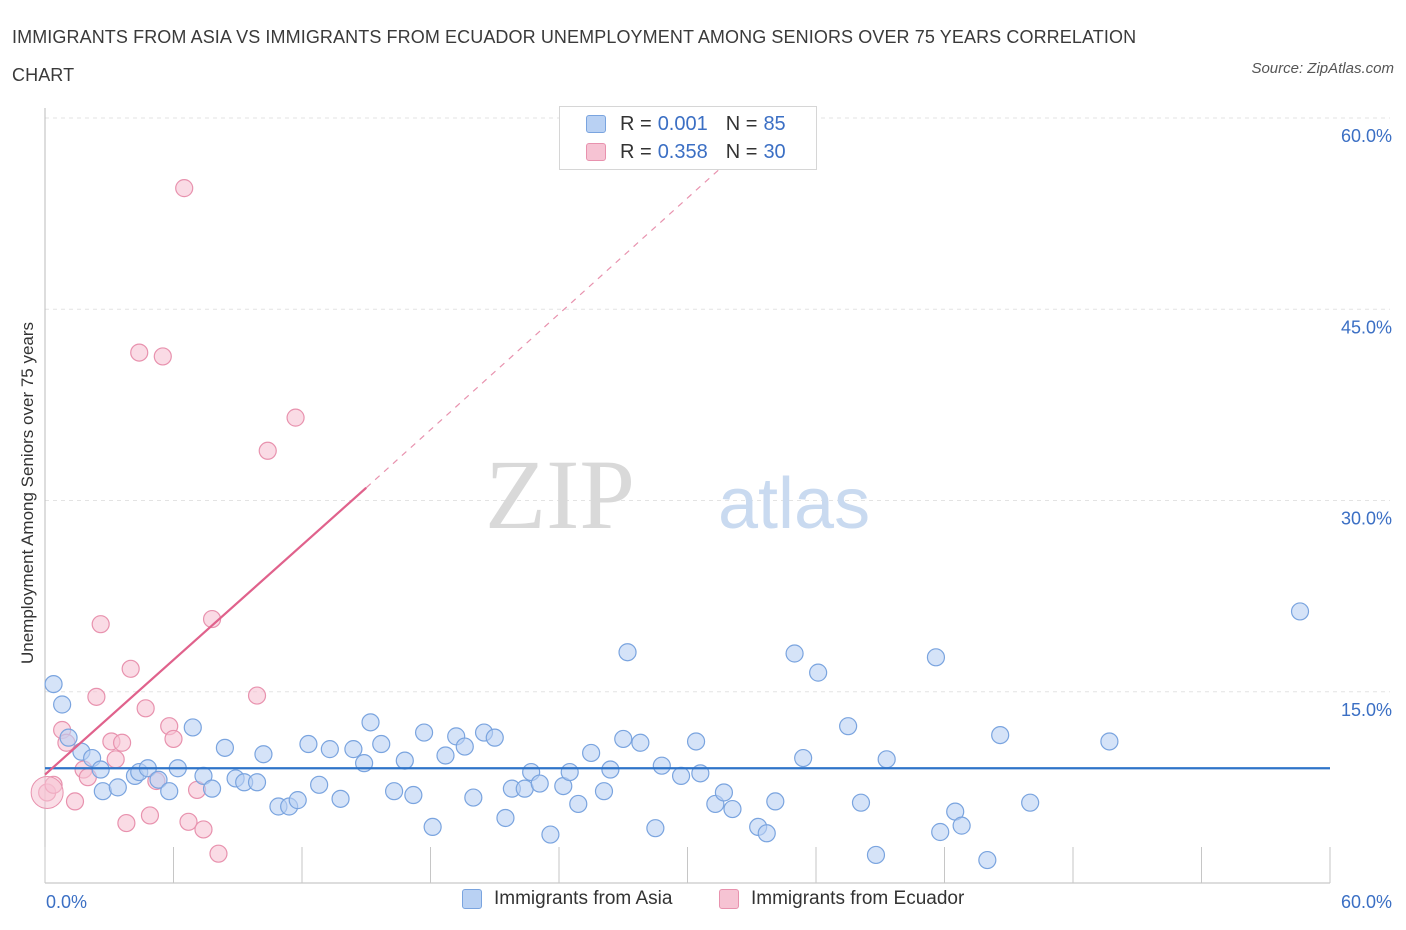 The width and height of the screenshot is (1406, 930). What do you see at coordinates (47, 792) in the screenshot?
I see `data-point-ecuador-large` at bounding box center [47, 792].